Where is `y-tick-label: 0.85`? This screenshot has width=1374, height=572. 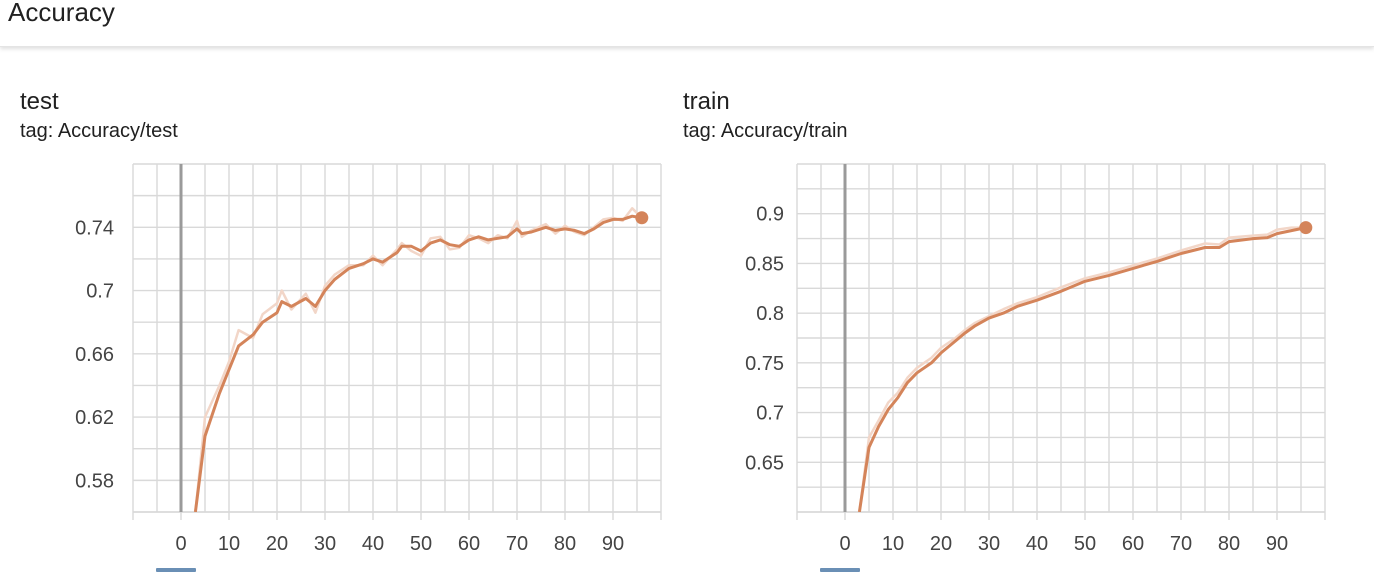
y-tick-label: 0.85 is located at coordinates (764, 264).